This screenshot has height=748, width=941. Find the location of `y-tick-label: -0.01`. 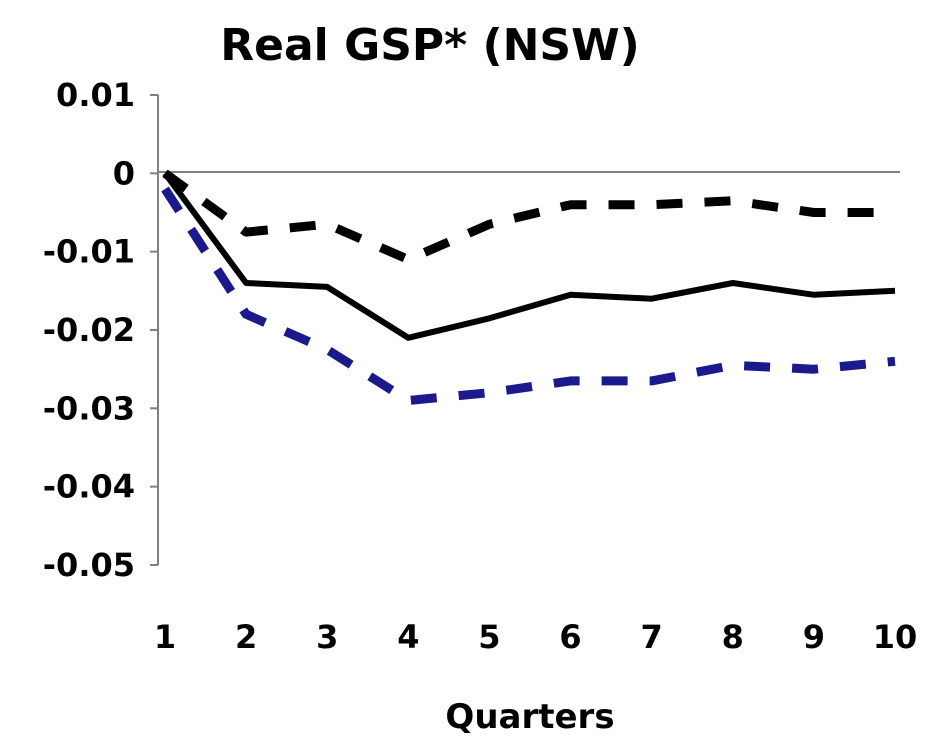

y-tick-label: -0.01 is located at coordinates (89, 252).